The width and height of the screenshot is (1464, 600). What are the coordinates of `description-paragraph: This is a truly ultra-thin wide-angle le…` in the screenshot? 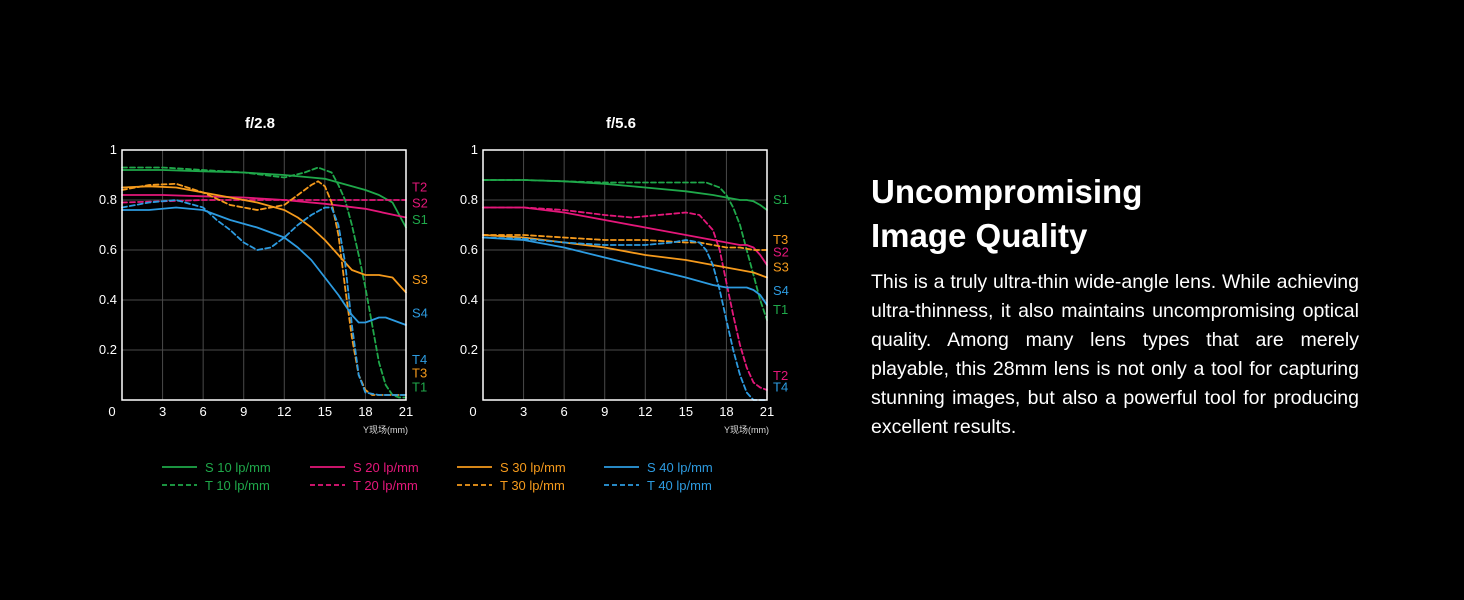 It's located at (1115, 354).